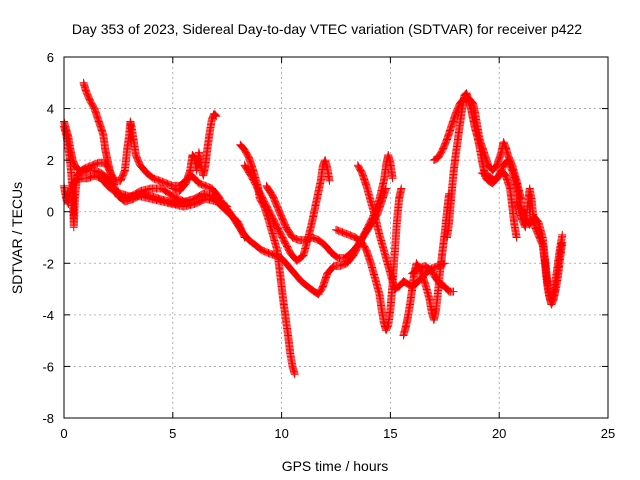  What do you see at coordinates (335, 466) in the screenshot?
I see `x-axis-label: GPS time / hours` at bounding box center [335, 466].